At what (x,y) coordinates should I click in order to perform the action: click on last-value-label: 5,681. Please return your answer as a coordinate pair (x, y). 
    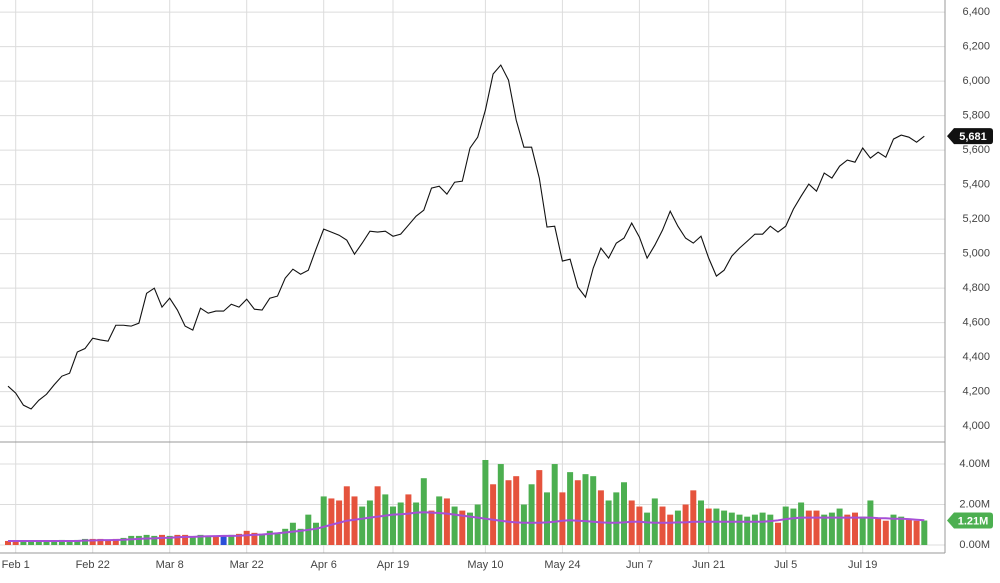
    Looking at the image, I should click on (973, 137).